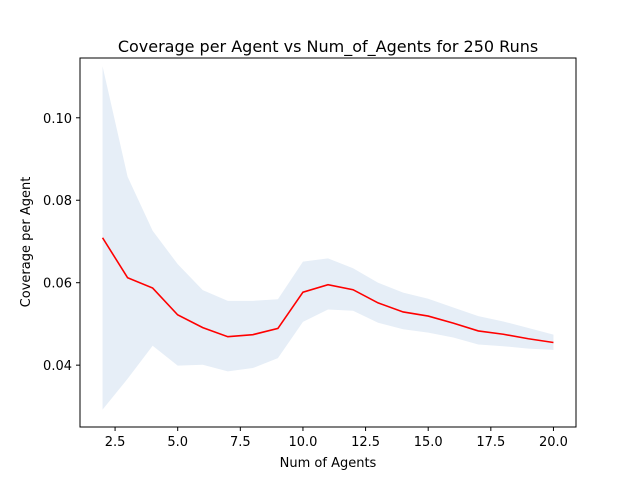 The image size is (640, 480). I want to click on x-tick-label: 20.0, so click(553, 442).